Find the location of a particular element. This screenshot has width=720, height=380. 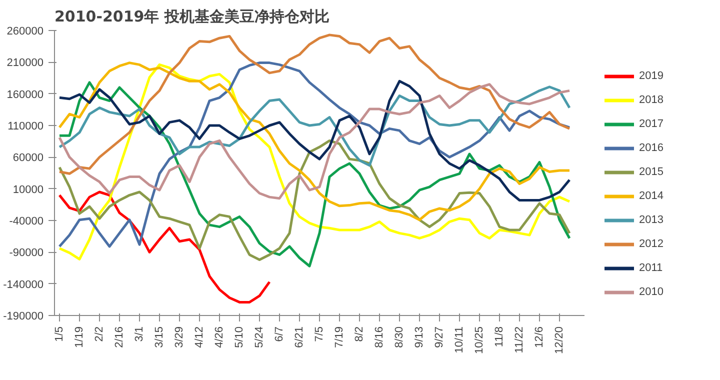

x-tick-label: 12/20 is located at coordinates (560, 340).